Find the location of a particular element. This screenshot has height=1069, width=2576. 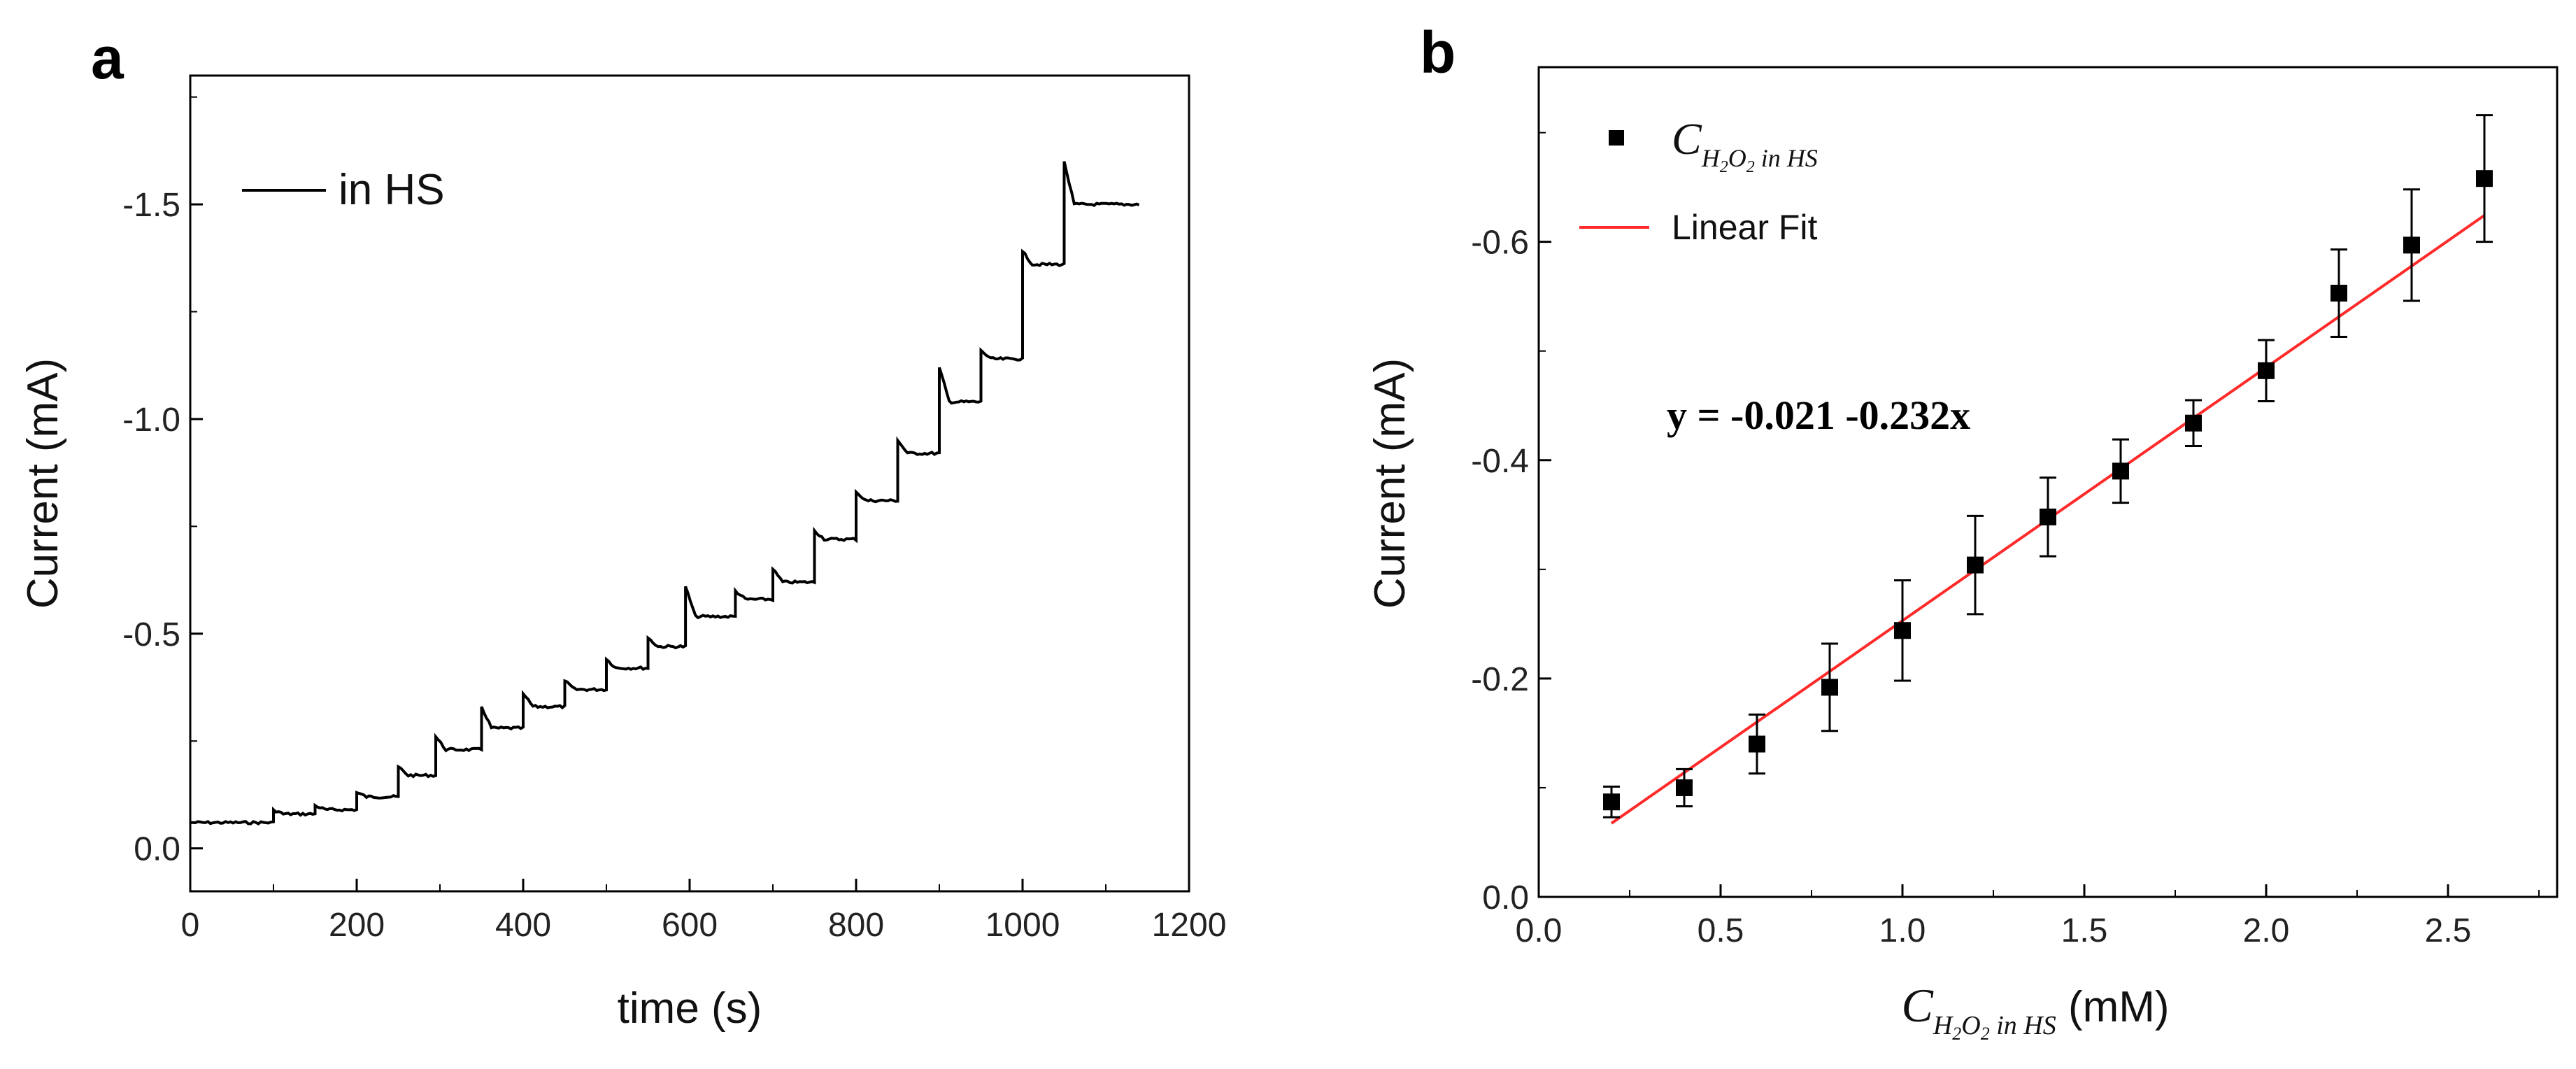

x-ticks-a: 0 200 400 600 800 1000 1200 is located at coordinates (704, 911).